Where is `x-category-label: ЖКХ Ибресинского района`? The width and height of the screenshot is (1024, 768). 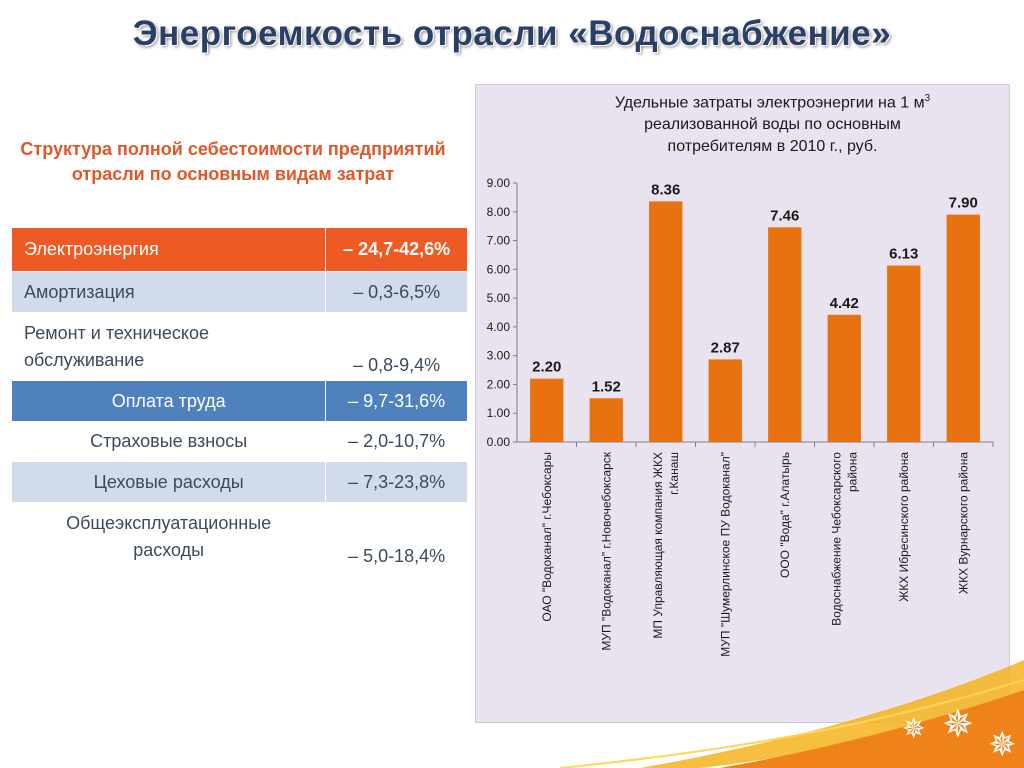
x-category-label: ЖКХ Ибресинского района is located at coordinates (904, 527).